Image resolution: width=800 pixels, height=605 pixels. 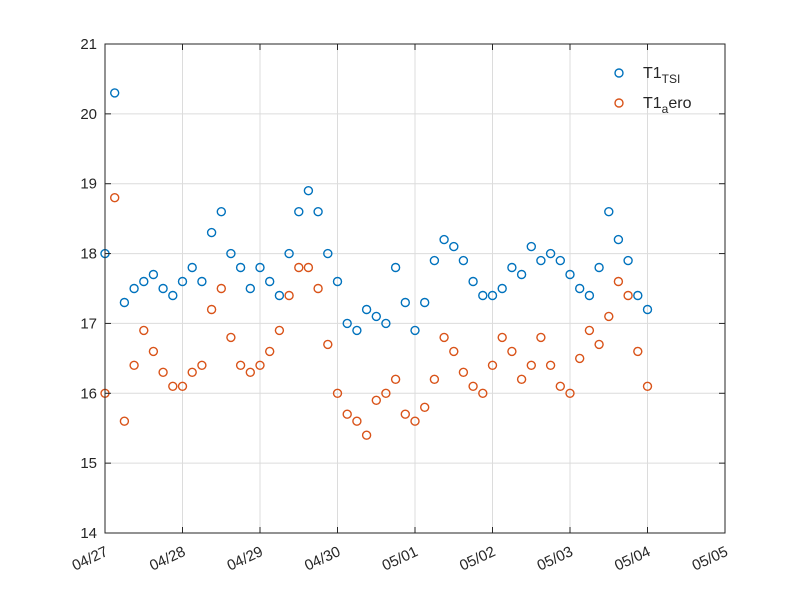 I want to click on x-tick-label: 04/27, so click(x=89, y=558).